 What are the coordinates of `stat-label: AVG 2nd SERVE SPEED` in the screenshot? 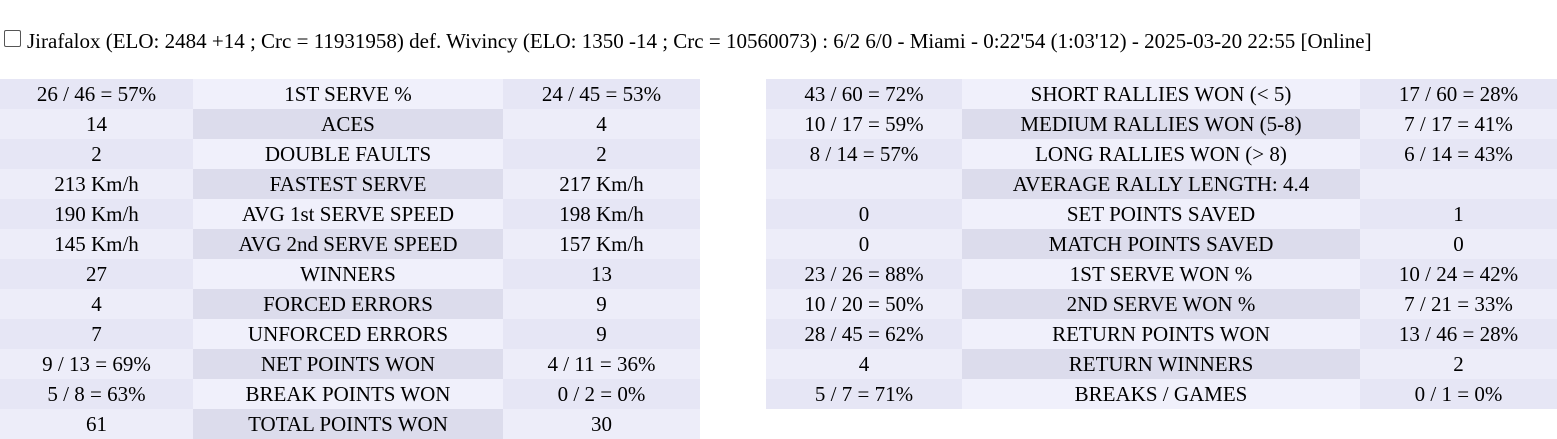 It's located at (348, 244).